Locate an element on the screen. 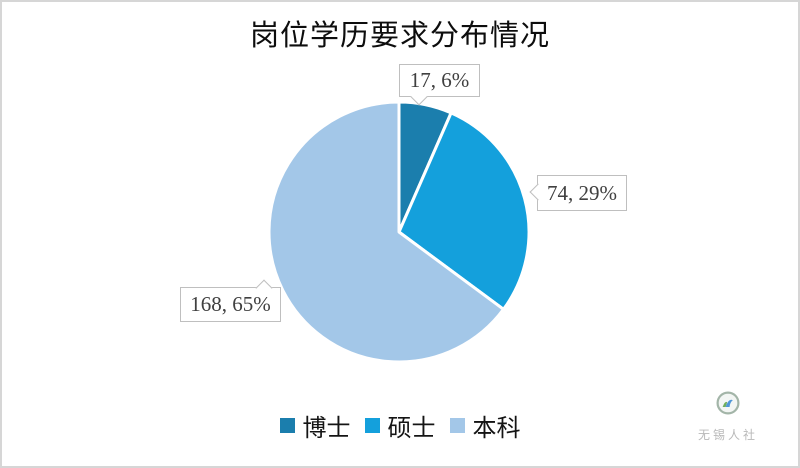  legend-item-bachelor: 本科 is located at coordinates (485, 425).